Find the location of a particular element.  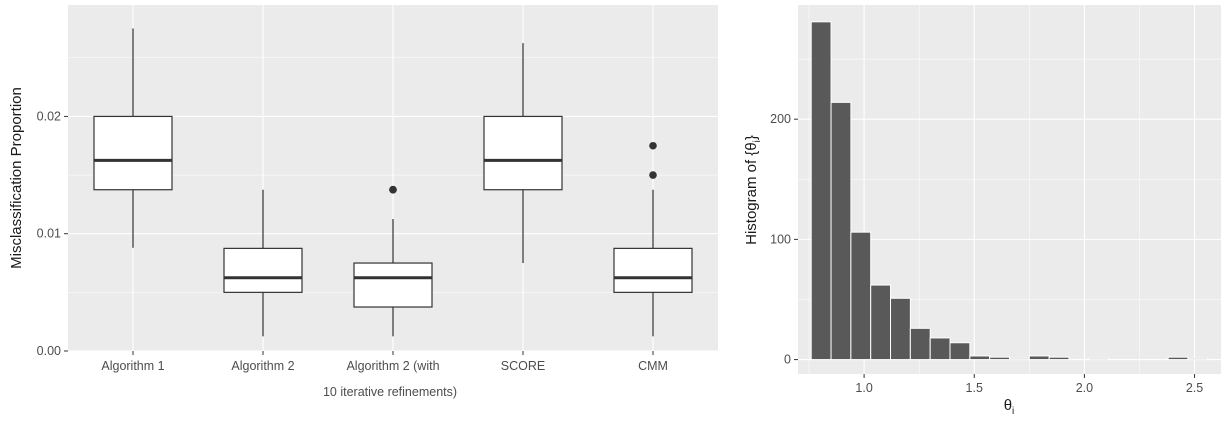

histogram-y-axis-title-close: } is located at coordinates (751, 137).